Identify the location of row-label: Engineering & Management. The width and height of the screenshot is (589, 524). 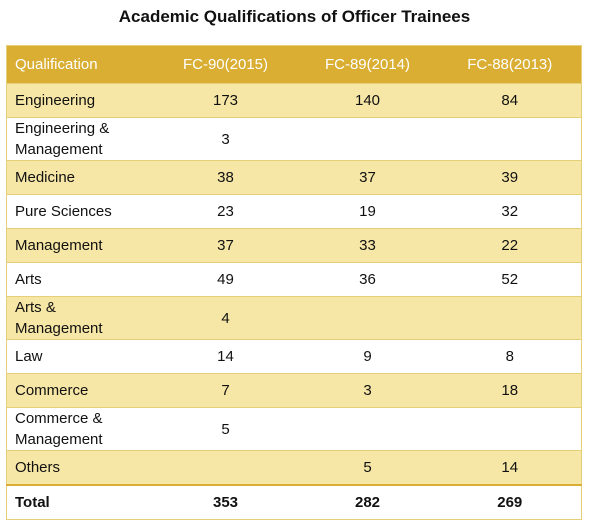
(80, 139).